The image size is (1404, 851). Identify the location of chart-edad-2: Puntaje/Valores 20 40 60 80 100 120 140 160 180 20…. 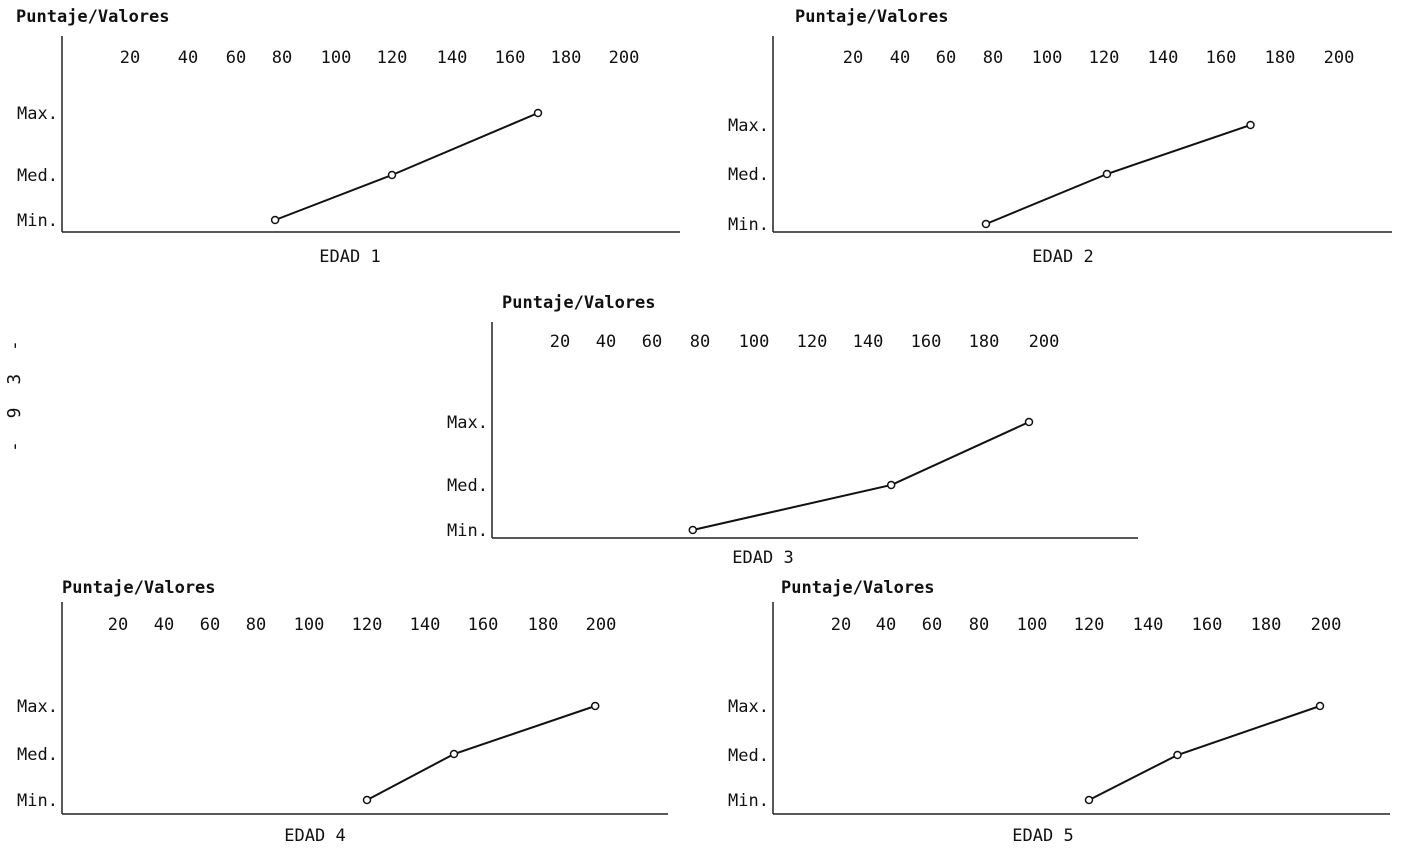
(1060, 137).